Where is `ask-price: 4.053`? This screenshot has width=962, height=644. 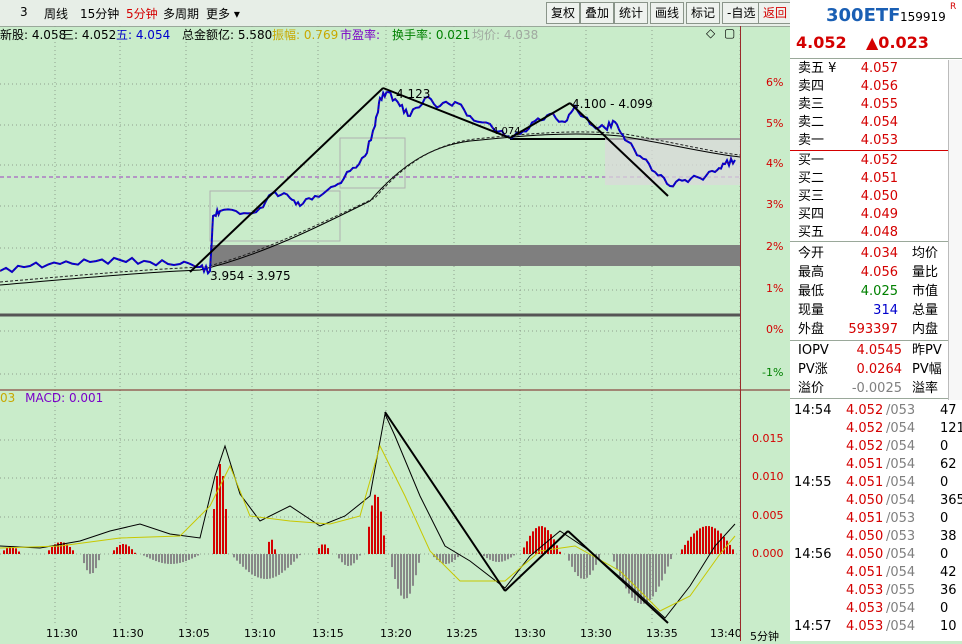 ask-price: 4.053 is located at coordinates (879, 140).